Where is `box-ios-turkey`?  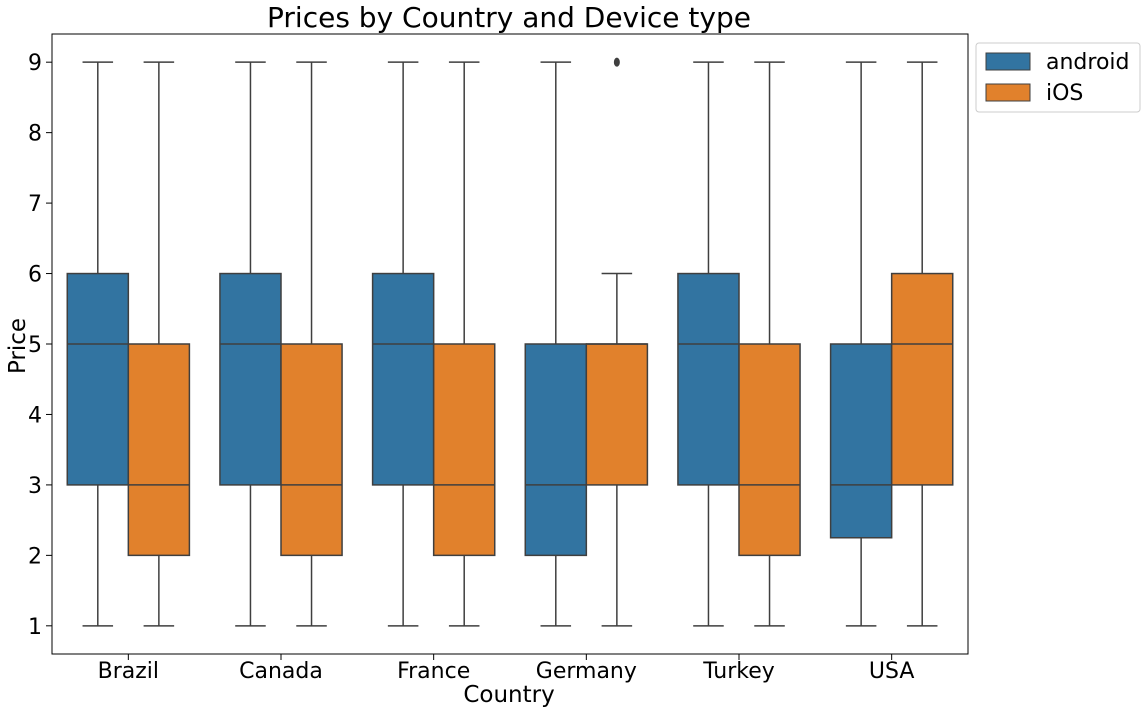
box-ios-turkey is located at coordinates (769, 344).